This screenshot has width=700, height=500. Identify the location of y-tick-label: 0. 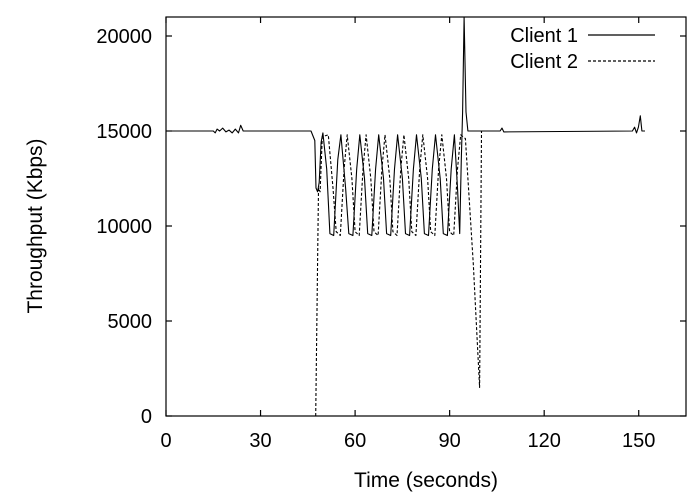
(146, 417).